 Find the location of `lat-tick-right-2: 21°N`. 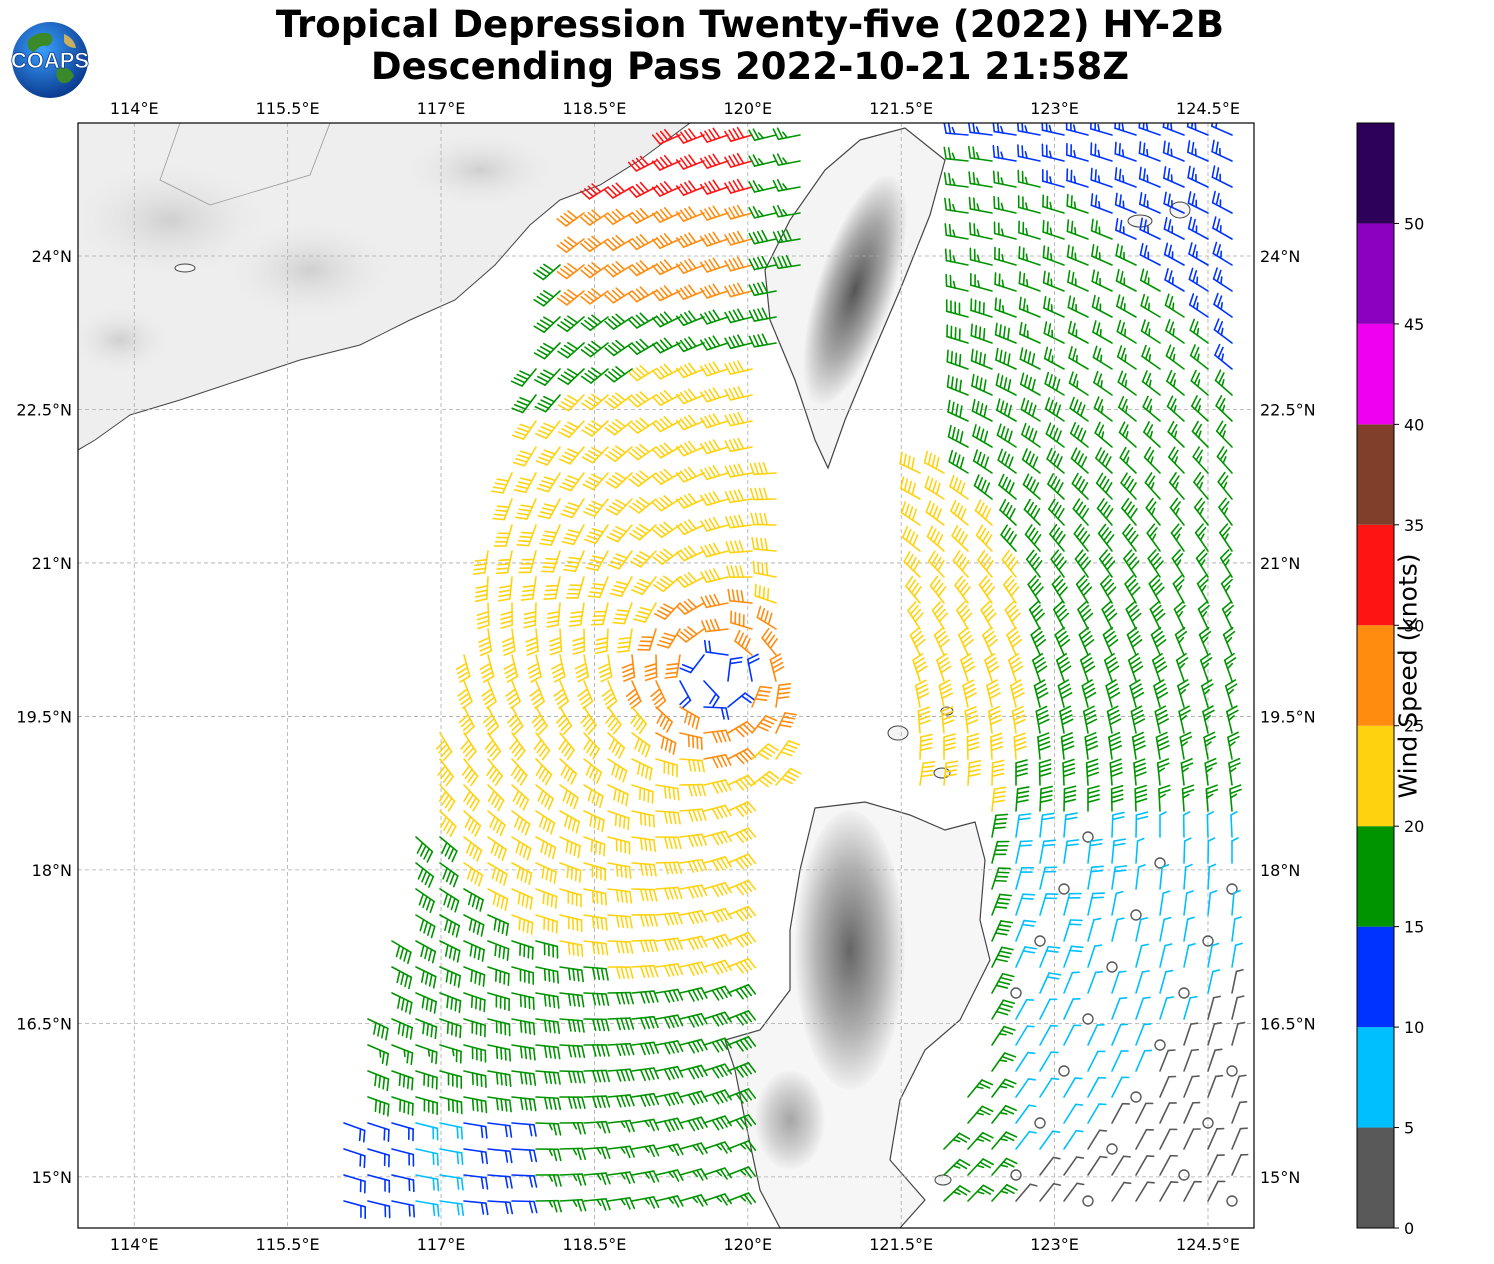

lat-tick-right-2: 21°N is located at coordinates (1280, 563).